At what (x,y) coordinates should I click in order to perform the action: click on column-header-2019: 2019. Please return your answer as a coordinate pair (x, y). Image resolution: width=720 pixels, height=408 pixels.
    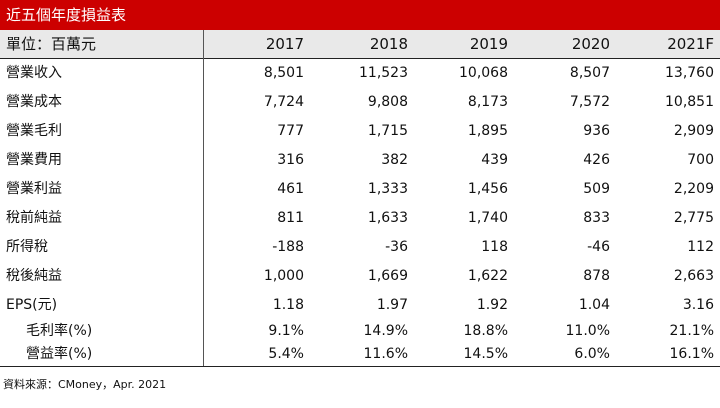
    Looking at the image, I should click on (488, 44).